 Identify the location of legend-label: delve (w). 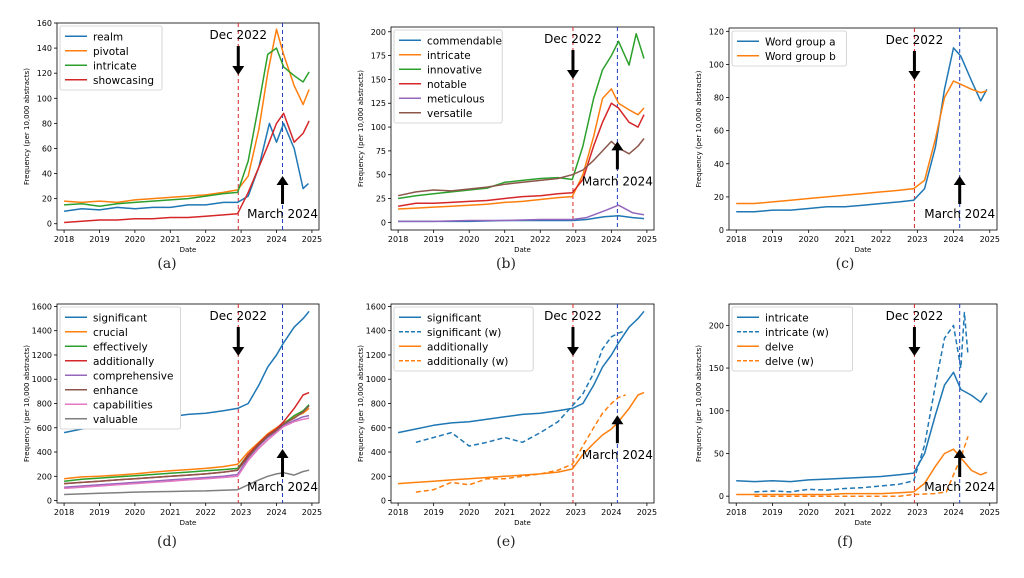
(789, 362).